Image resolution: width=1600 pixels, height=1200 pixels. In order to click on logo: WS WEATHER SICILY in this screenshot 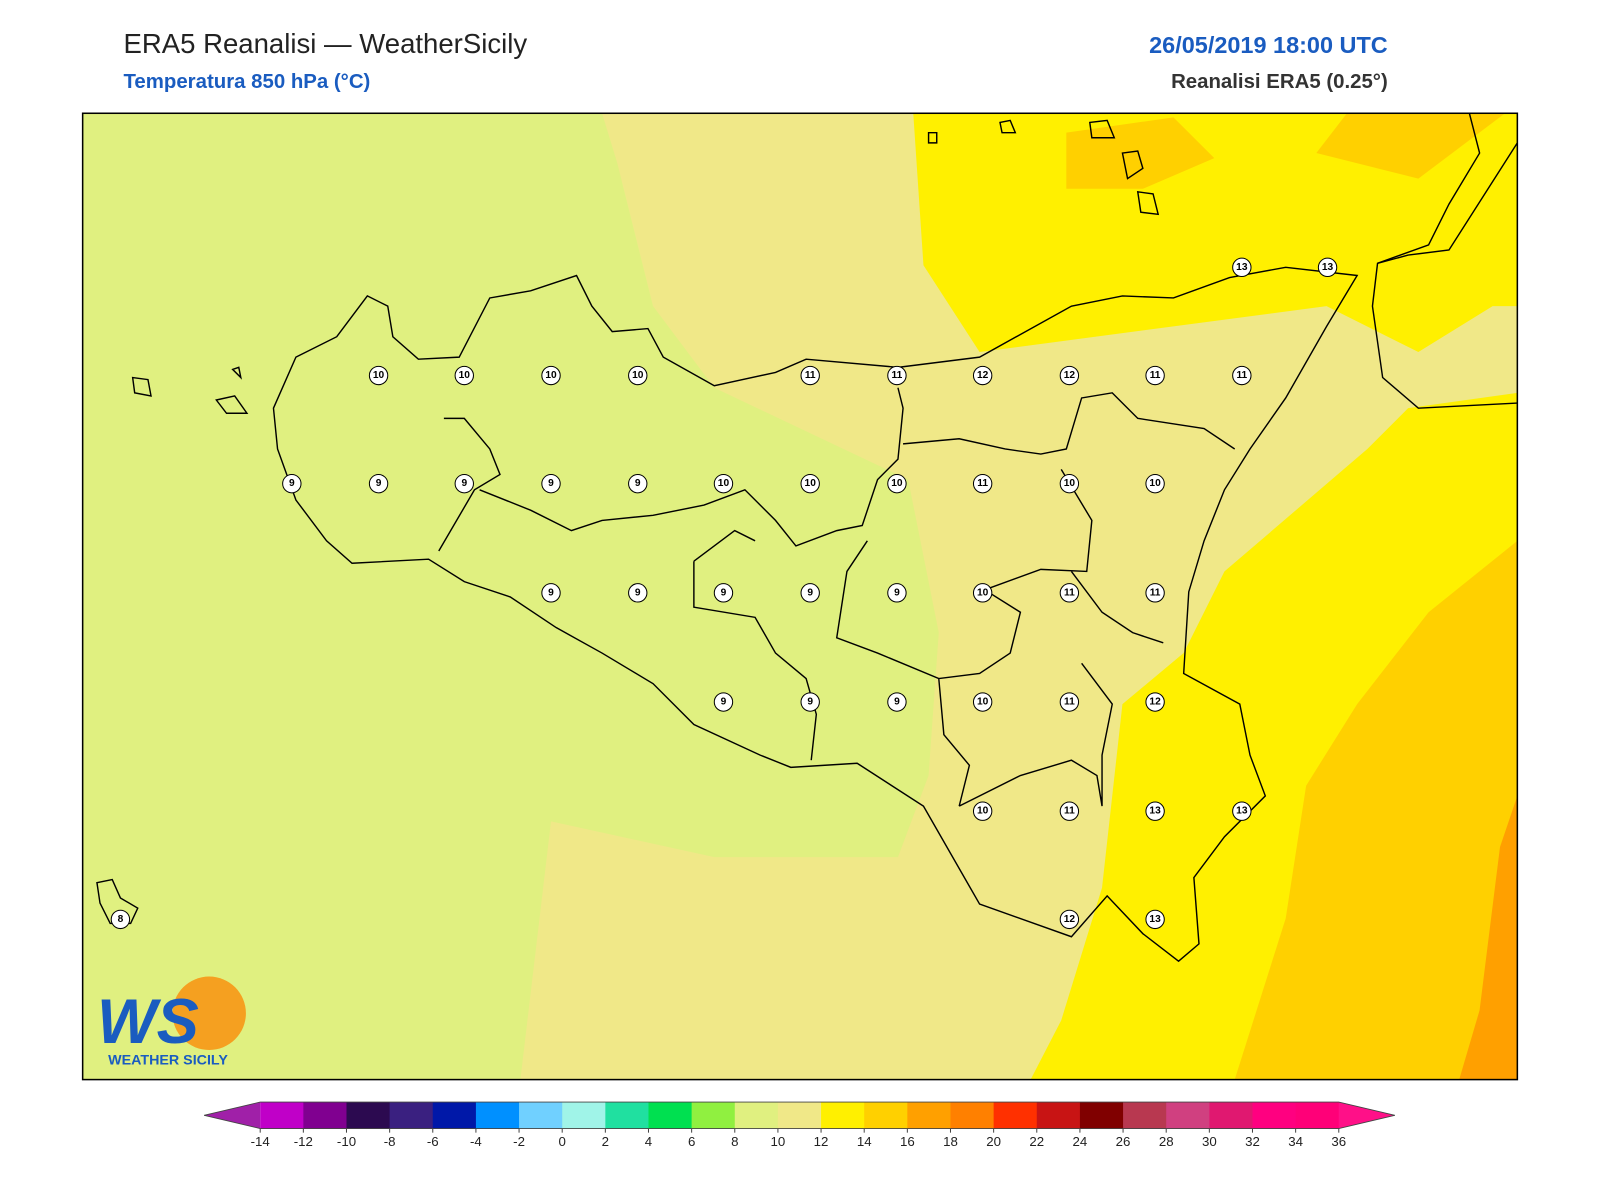, I will do `click(171, 1022)`.